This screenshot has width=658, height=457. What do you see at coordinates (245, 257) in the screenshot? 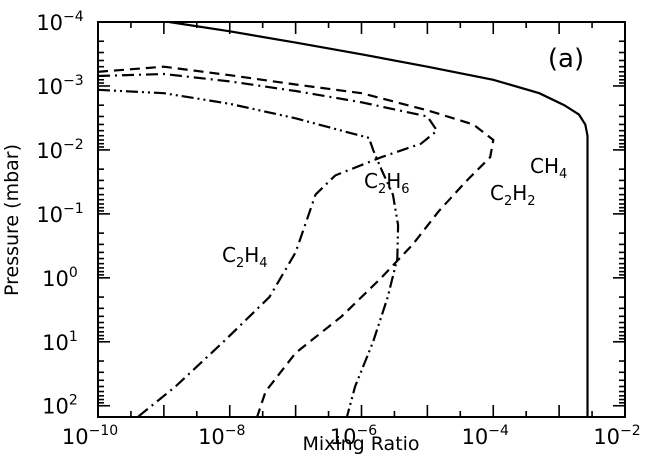
I see `c2h4-label: C2H4` at bounding box center [245, 257].